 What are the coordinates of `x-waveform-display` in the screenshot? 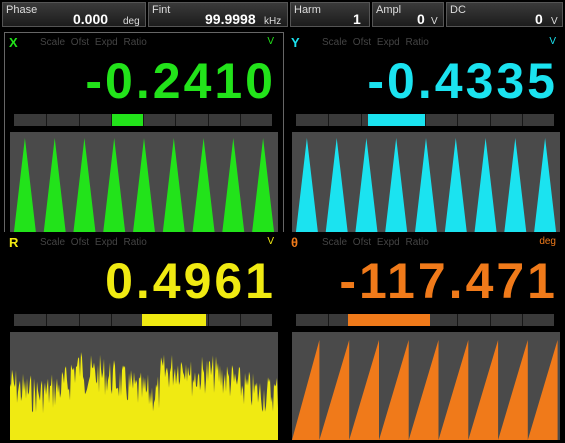 It's located at (144, 186).